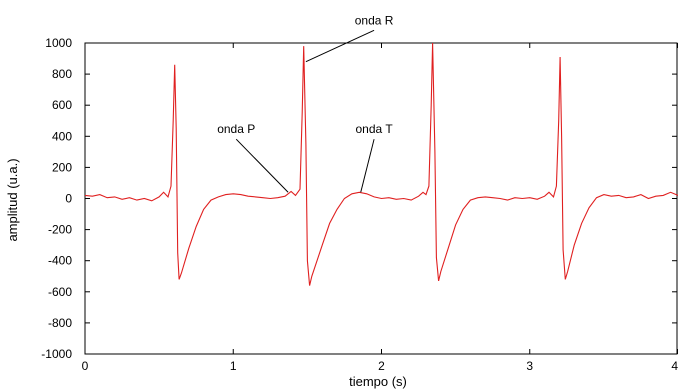  I want to click on x-axis-label: tiempo (s), so click(378, 381).